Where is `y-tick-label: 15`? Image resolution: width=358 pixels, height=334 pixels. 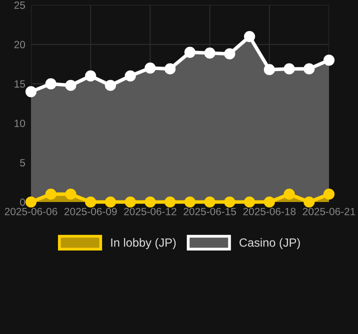 y-tick-label: 15 is located at coordinates (20, 84).